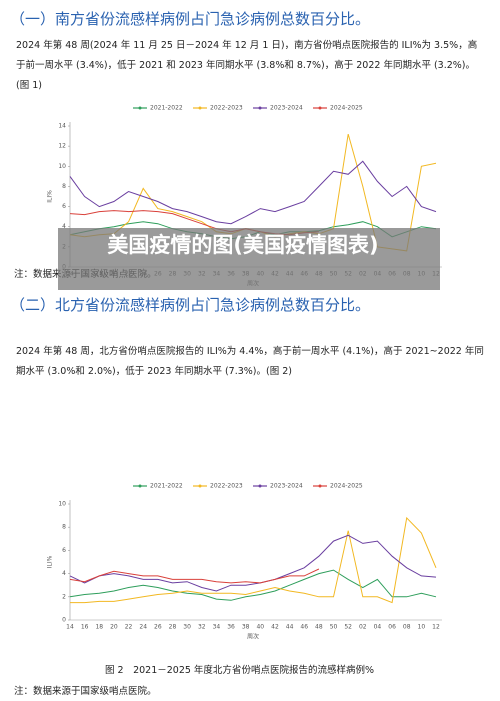 The width and height of the screenshot is (500, 701). I want to click on y-tick-label: 2, so click(64, 596).